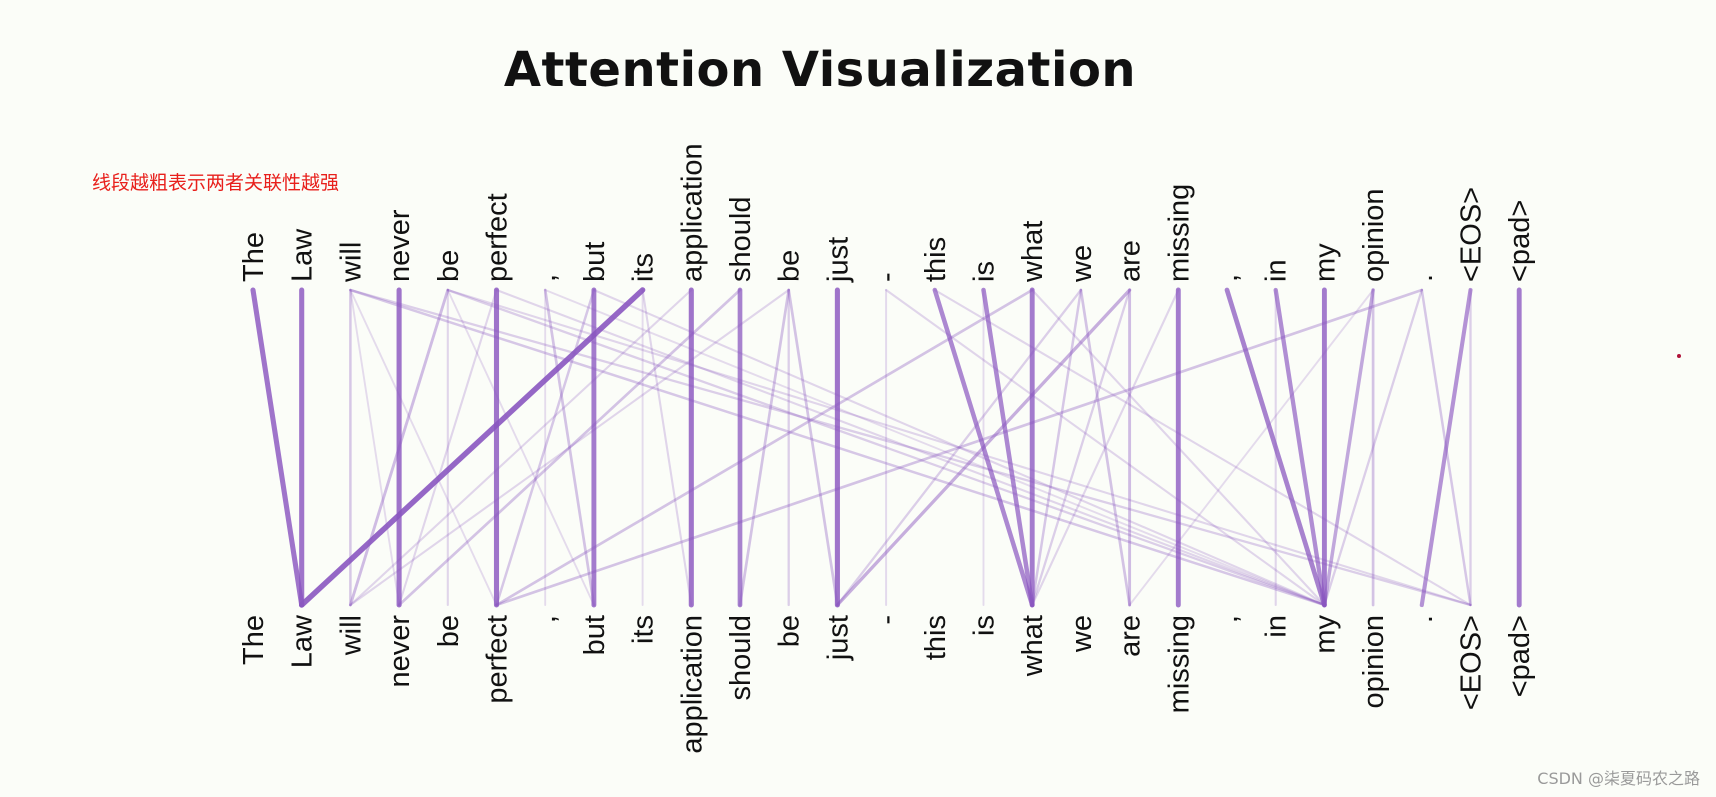 This screenshot has width=1716, height=797. I want to click on top-token-label: but, so click(595, 262).